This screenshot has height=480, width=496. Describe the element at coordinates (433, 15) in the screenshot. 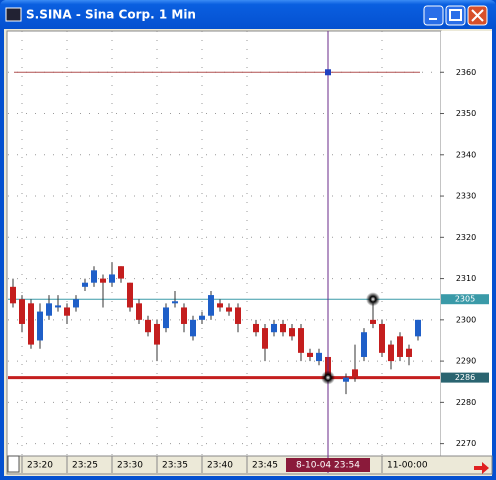

I see `minimize-button` at that location.